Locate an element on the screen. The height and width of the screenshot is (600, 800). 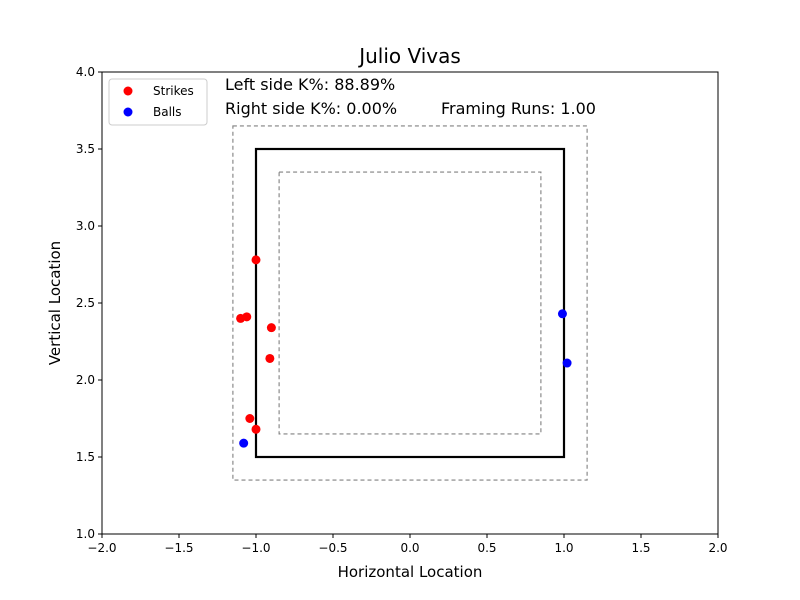
x-tick-label: 1.0 is located at coordinates (563, 548).